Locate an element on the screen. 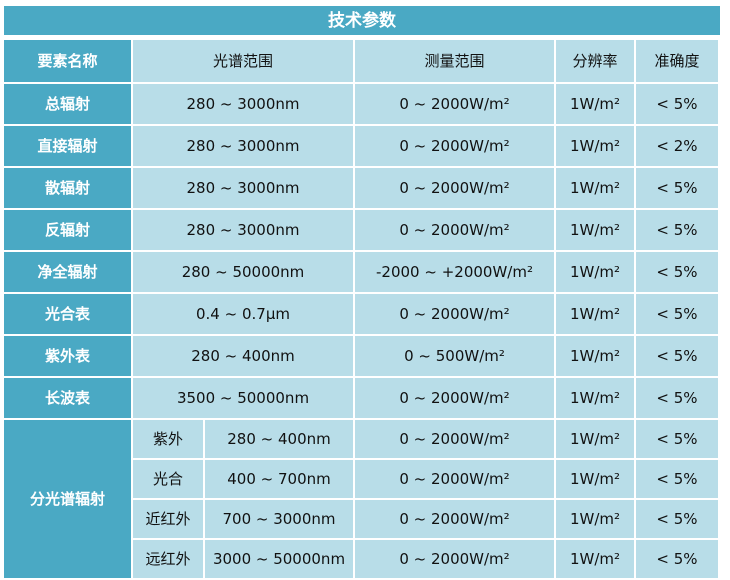  header-range: 测量范围 is located at coordinates (454, 61).